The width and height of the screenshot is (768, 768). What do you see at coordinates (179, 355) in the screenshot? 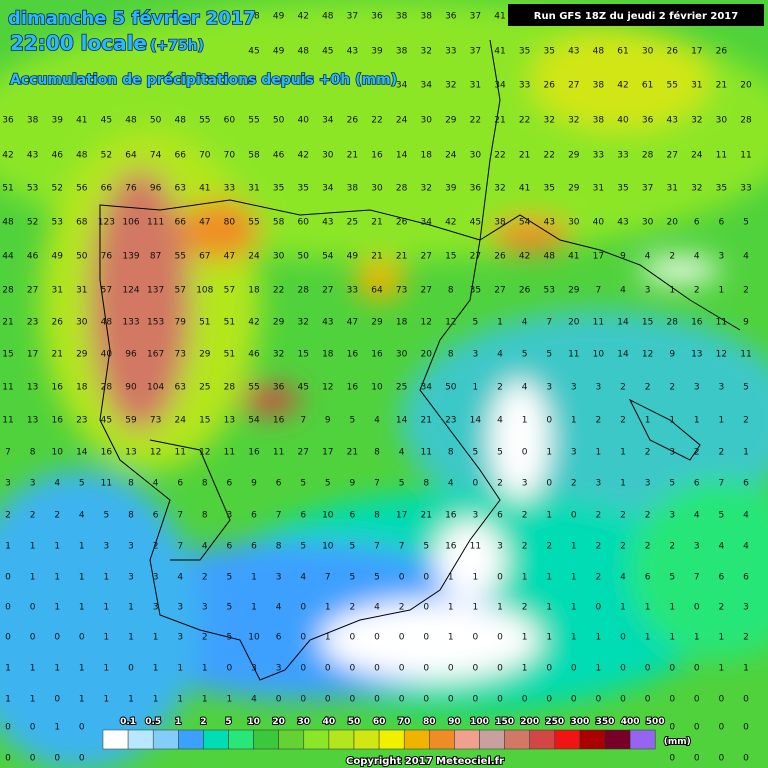
I see `grid-value: 73` at bounding box center [179, 355].